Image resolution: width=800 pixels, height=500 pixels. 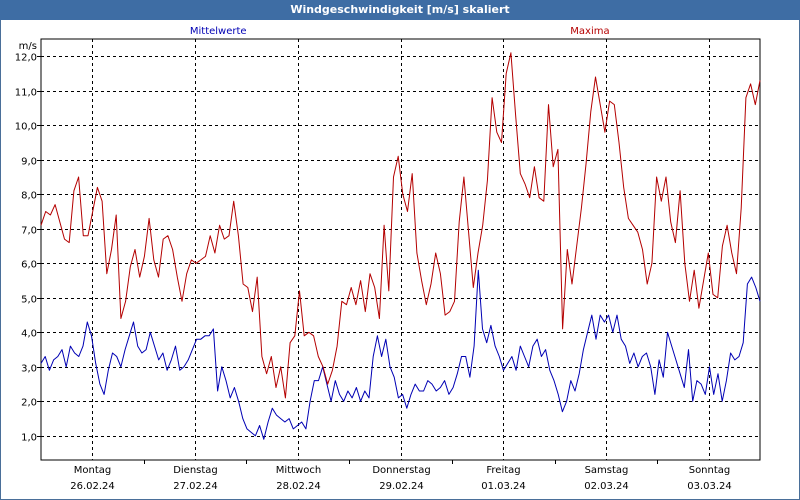 I want to click on x-tick-label-date: 01.03.24, so click(x=503, y=486).